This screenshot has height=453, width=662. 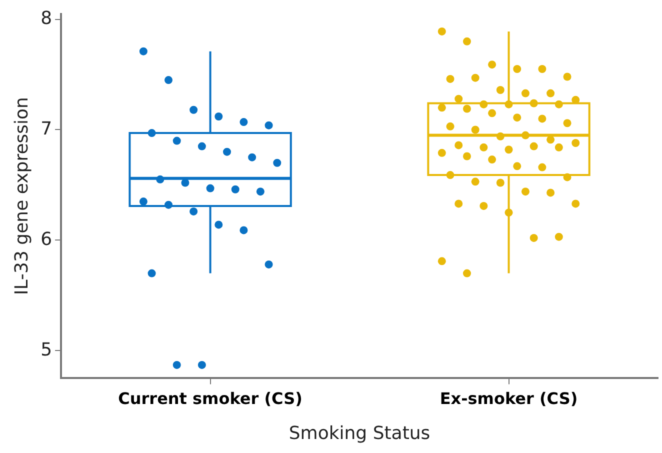 I want to click on y-tick-label: 5, so click(x=46, y=349).